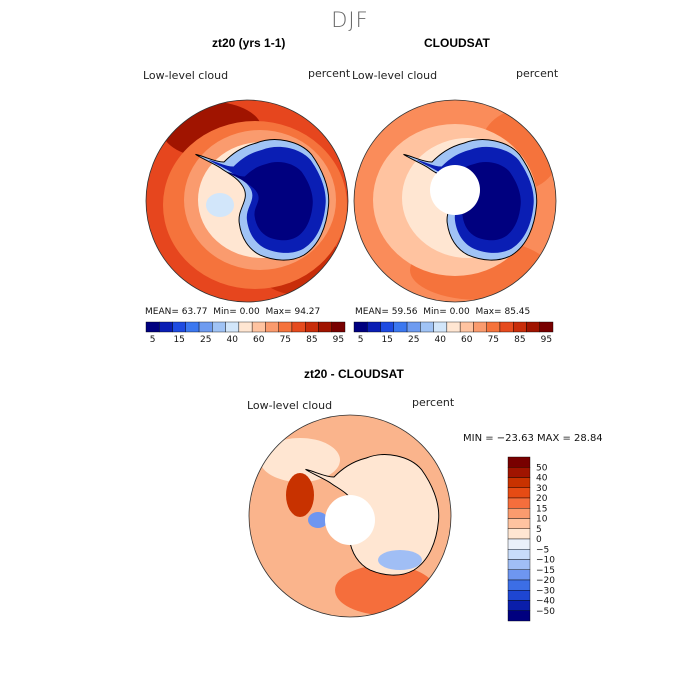  I want to click on right-colorbar-tick-label: 60, so click(467, 340).